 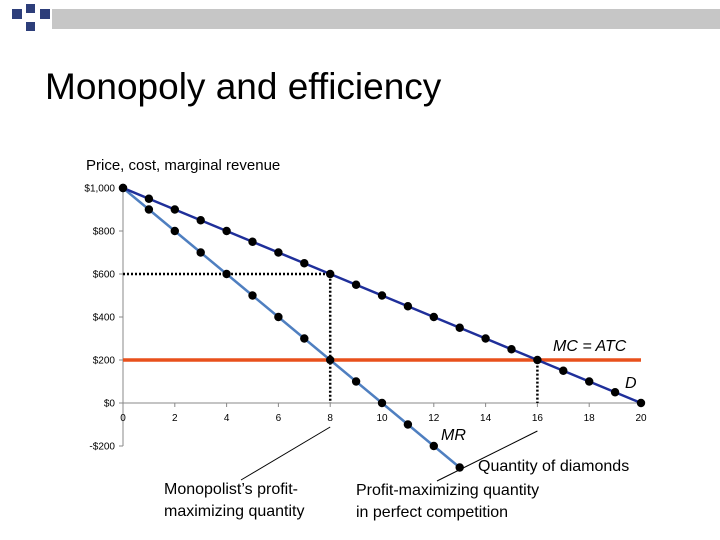 What do you see at coordinates (538, 418) in the screenshot?
I see `x-tick-label: 16` at bounding box center [538, 418].